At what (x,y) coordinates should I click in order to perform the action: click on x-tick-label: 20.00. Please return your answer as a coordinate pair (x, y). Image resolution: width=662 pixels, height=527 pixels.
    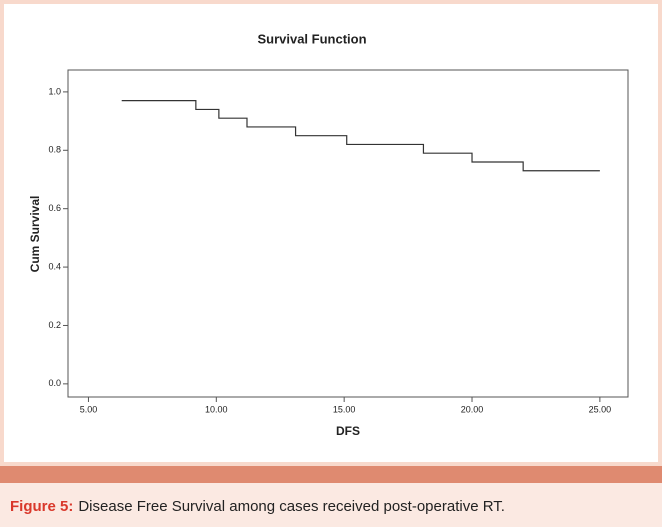
    Looking at the image, I should click on (472, 409).